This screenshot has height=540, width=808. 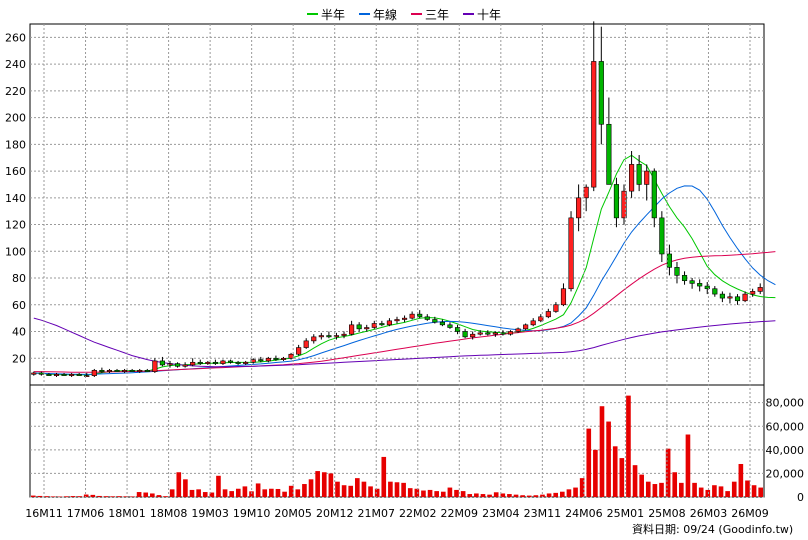 I want to click on legend-label: 半年, so click(x=332, y=14).